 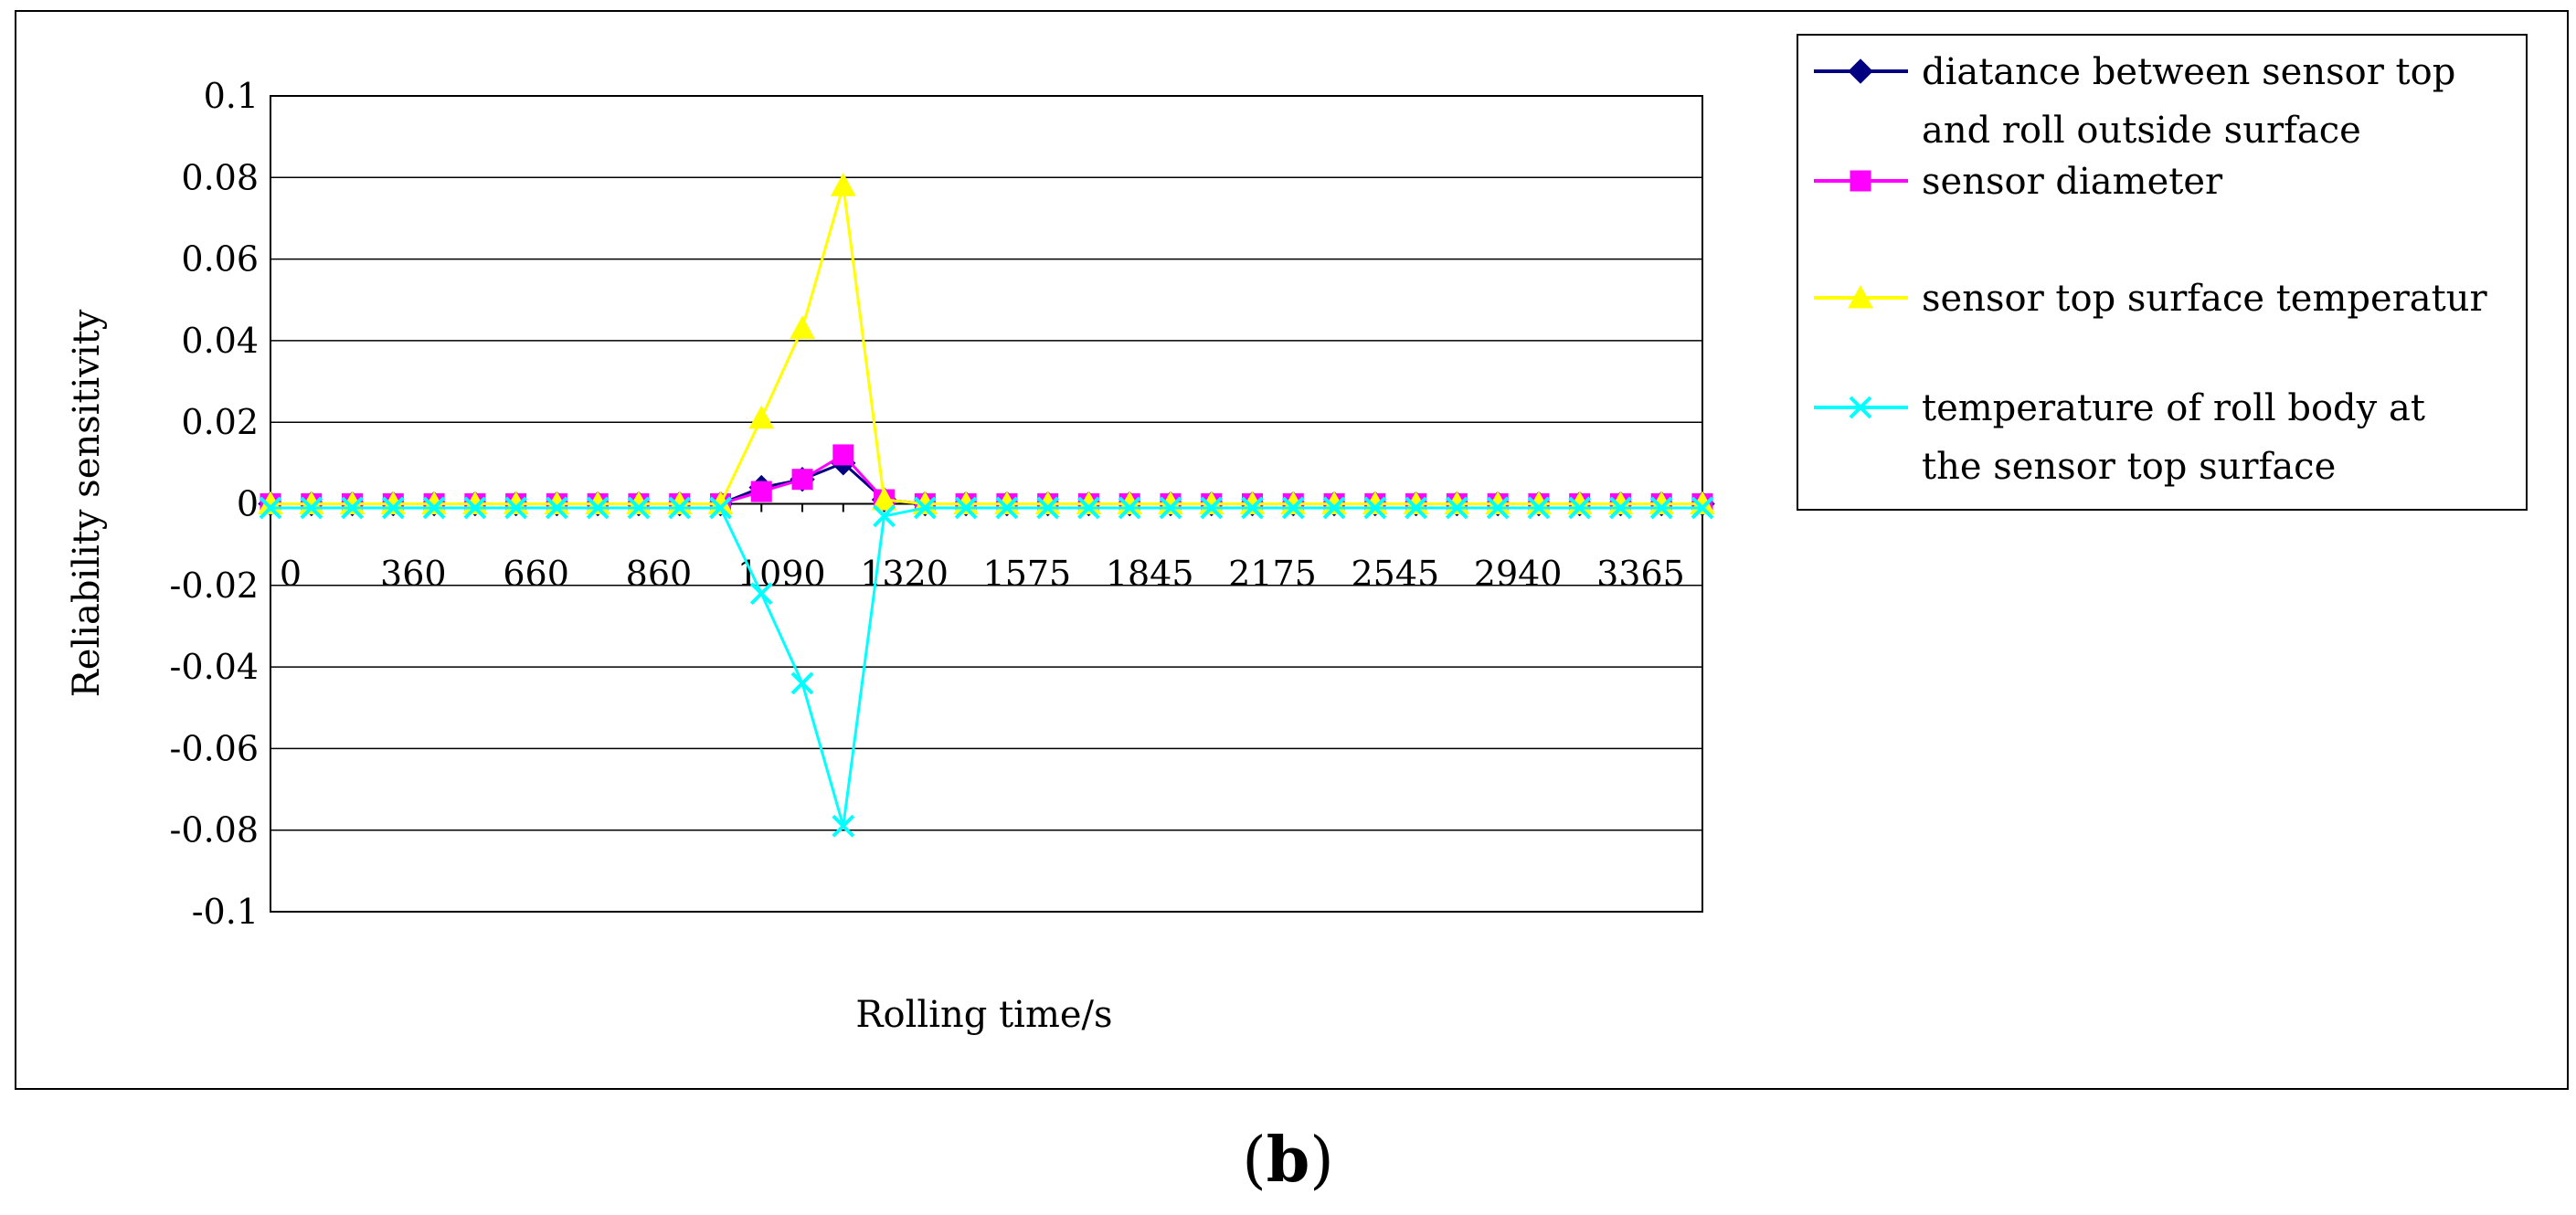 What do you see at coordinates (2173, 408) in the screenshot?
I see `legend-label: temperature of roll body at` at bounding box center [2173, 408].